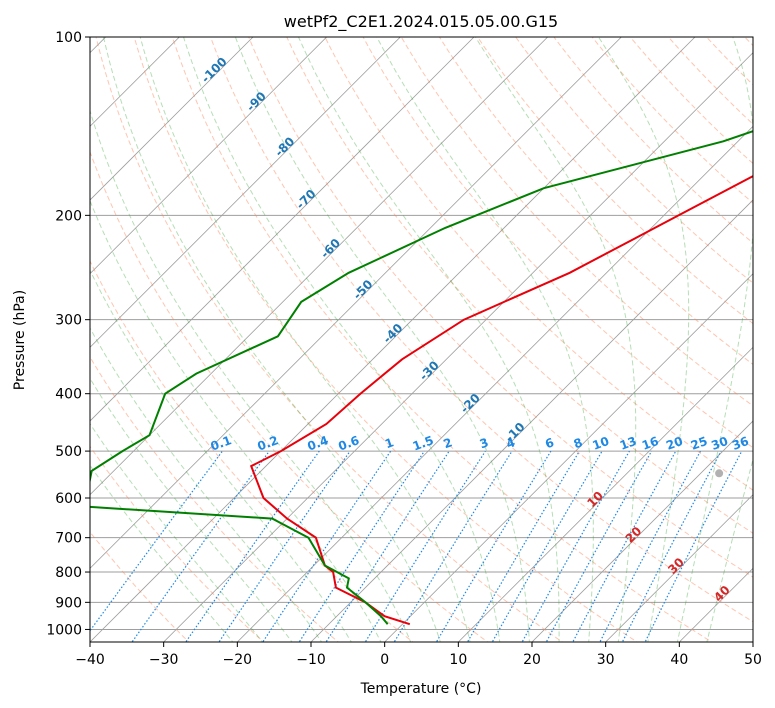 The width and height of the screenshot is (775, 708). What do you see at coordinates (164, 660) in the screenshot?
I see `x-tick-label: −30` at bounding box center [164, 660].